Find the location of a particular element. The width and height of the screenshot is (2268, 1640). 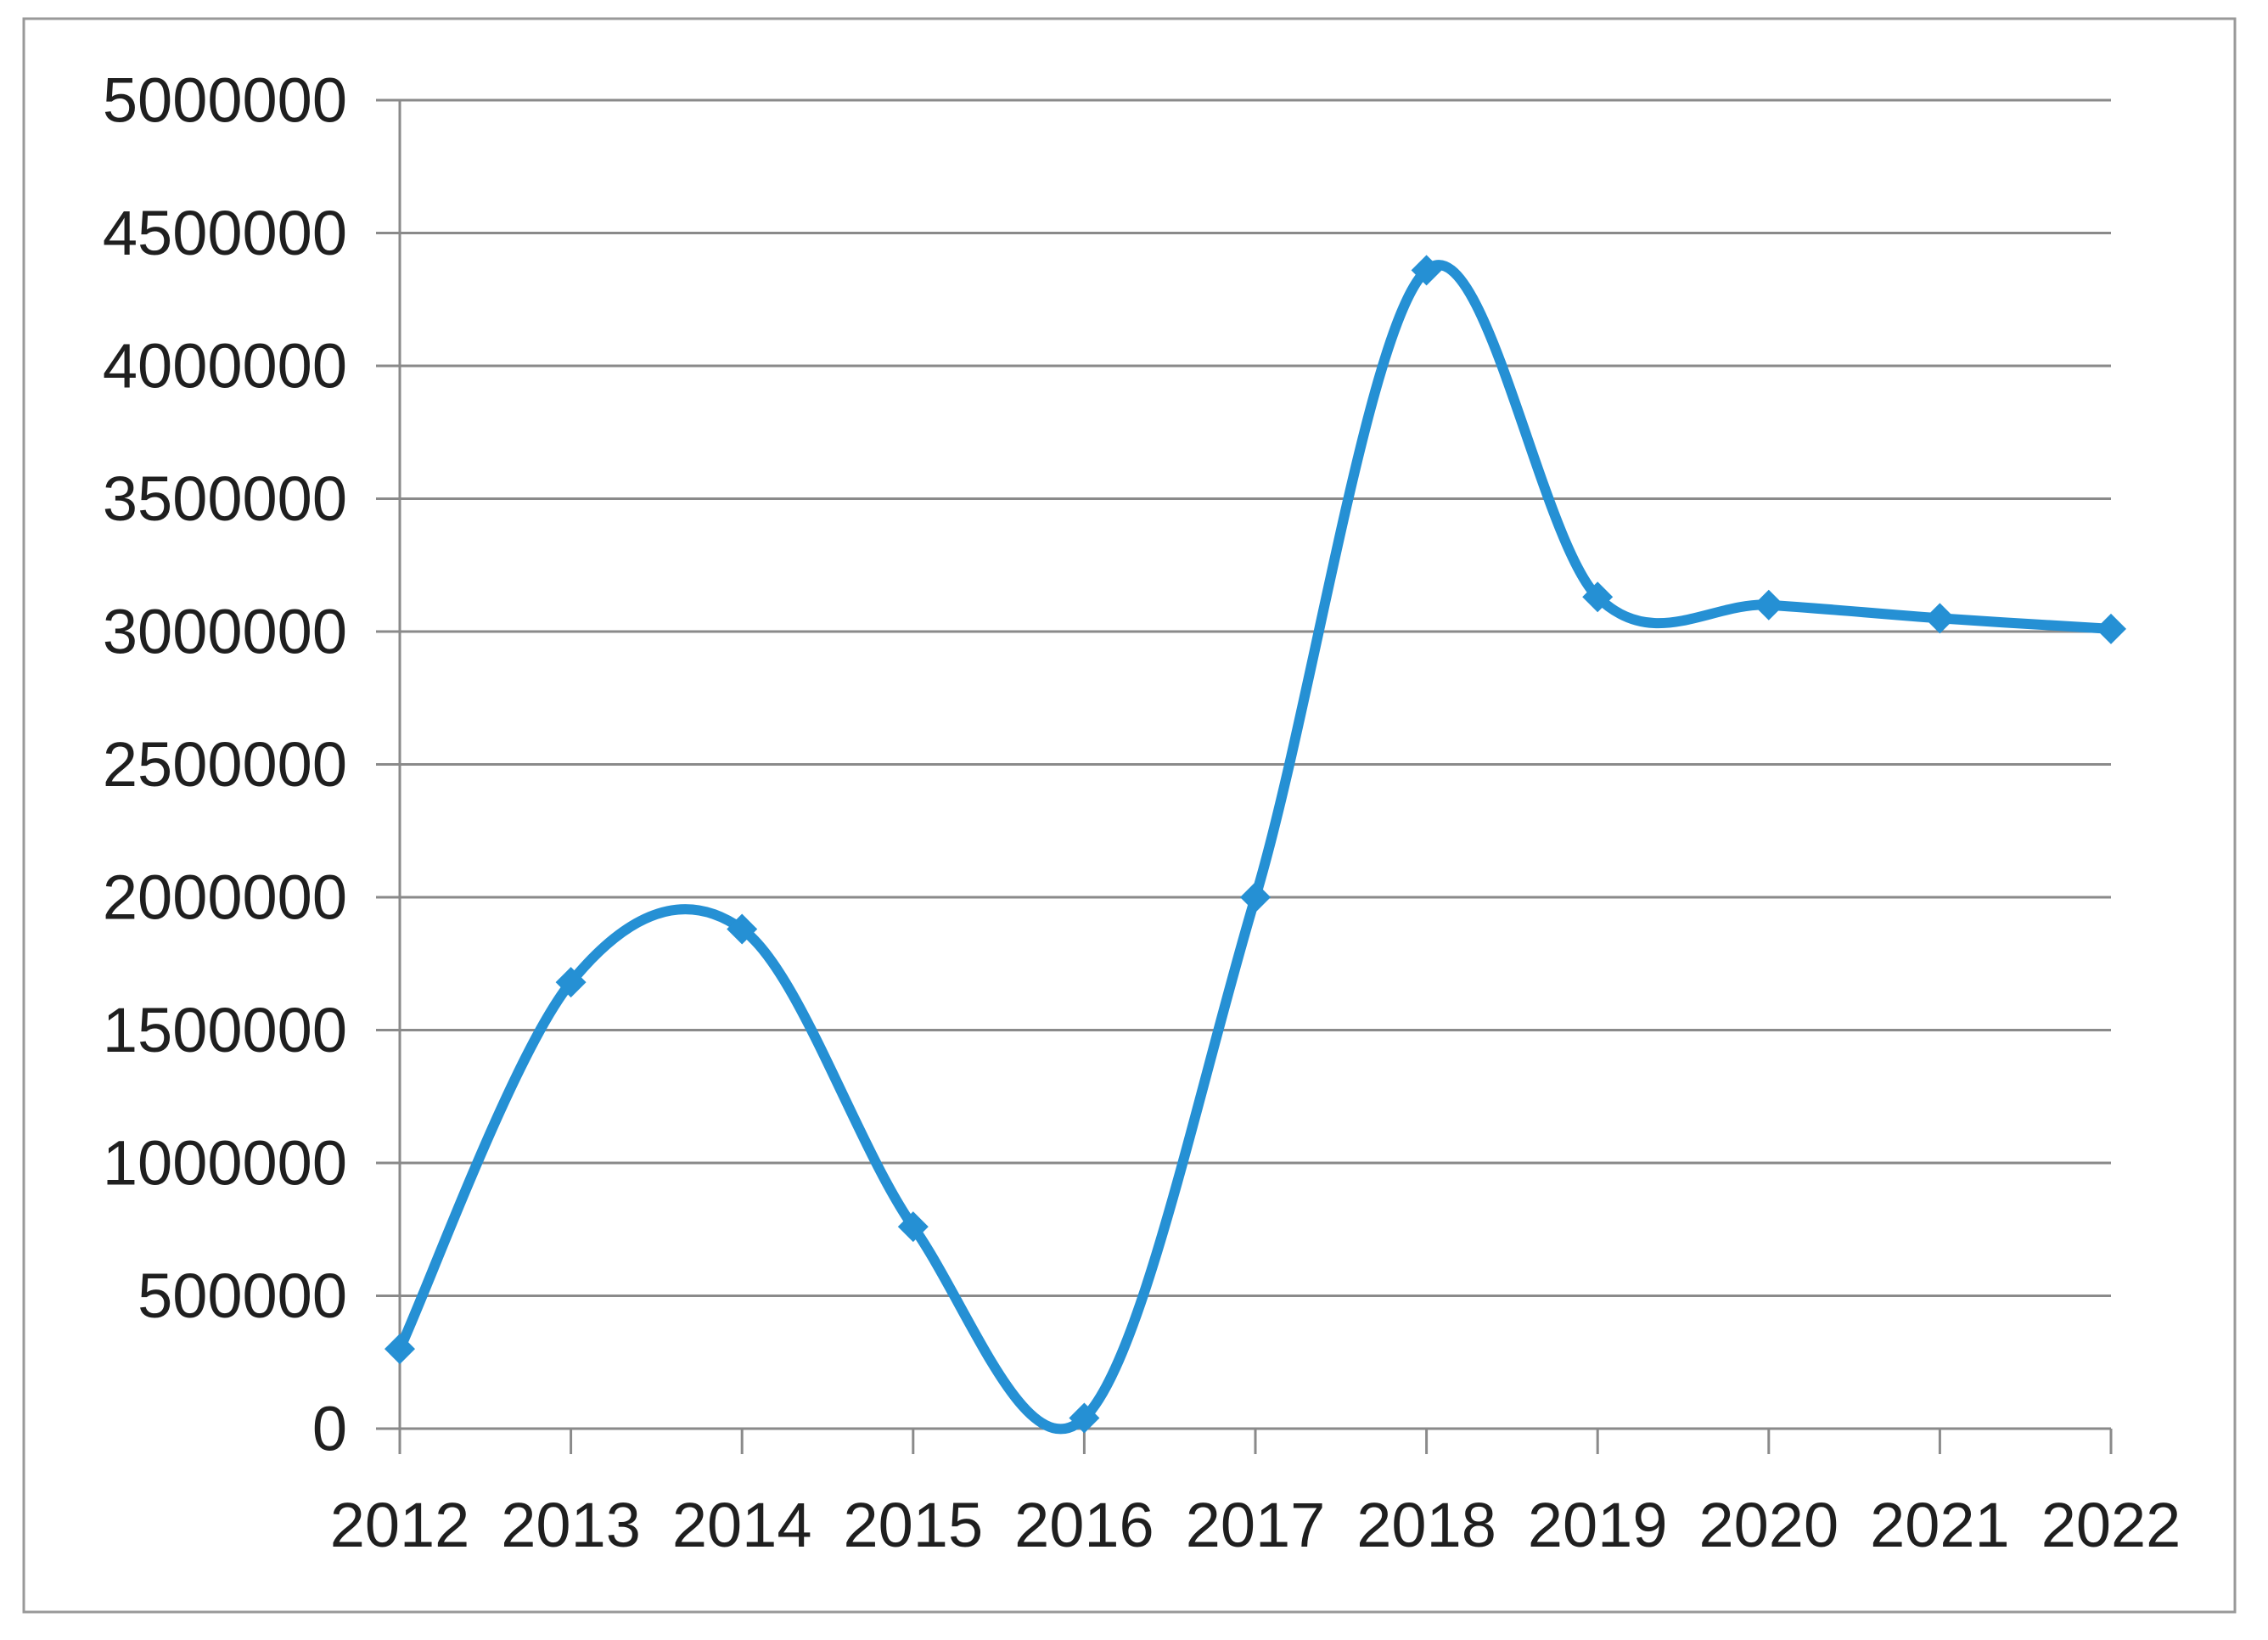

x-axis-label: 2013 is located at coordinates (571, 1525).